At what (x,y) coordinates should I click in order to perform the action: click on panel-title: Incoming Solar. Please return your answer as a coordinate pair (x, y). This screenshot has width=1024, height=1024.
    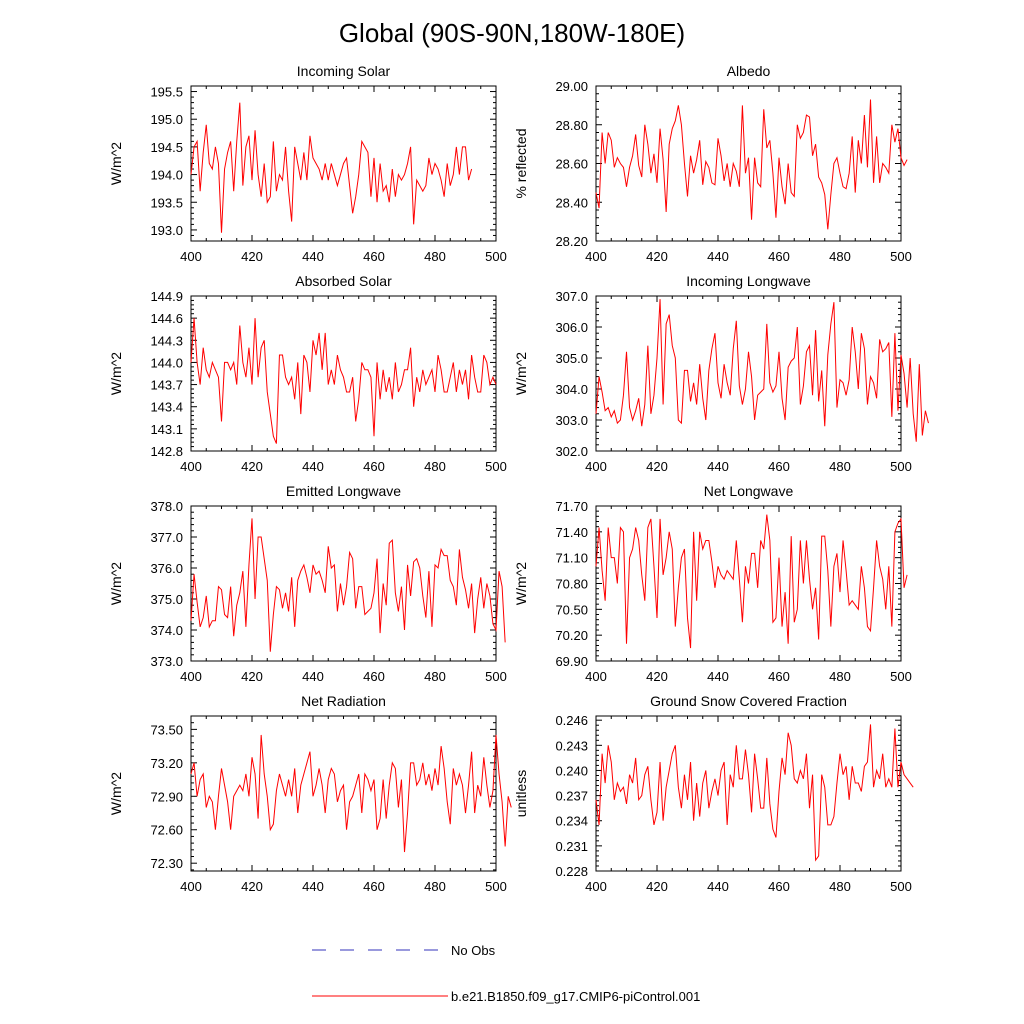
    Looking at the image, I should click on (344, 71).